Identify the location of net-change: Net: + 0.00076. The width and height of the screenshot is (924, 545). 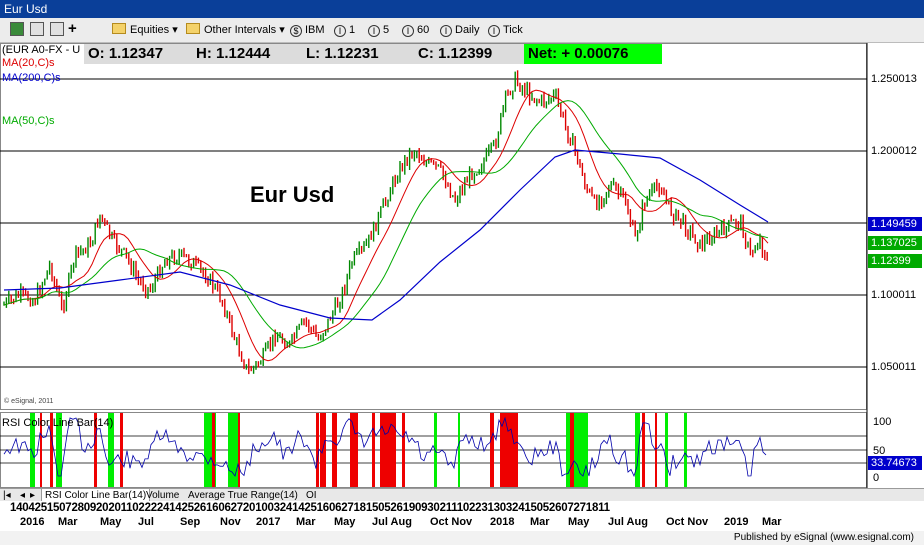
(593, 54).